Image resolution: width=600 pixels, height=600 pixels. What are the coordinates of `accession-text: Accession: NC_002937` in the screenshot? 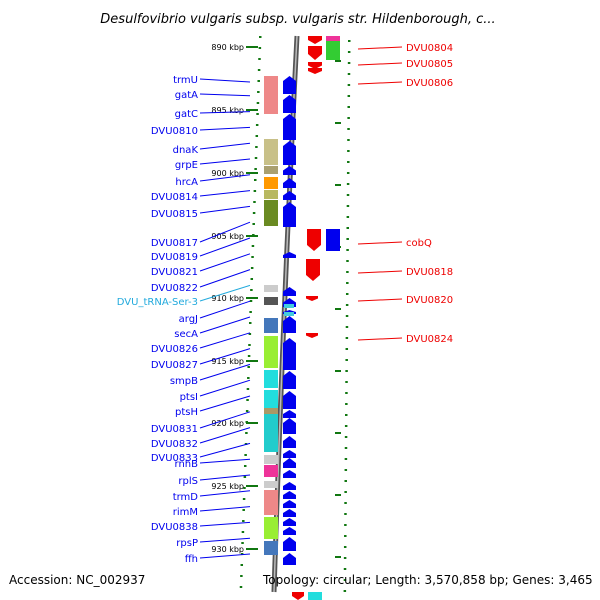 It's located at (77, 580).